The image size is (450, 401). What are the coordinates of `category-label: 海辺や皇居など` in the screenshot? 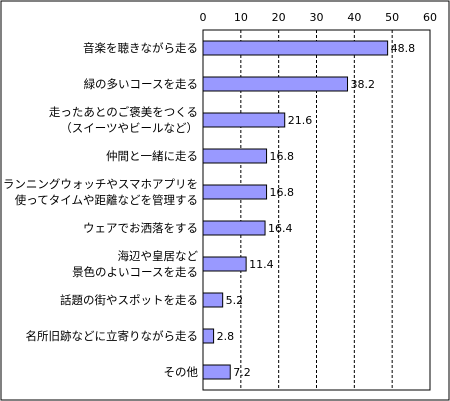 It's located at (158, 256).